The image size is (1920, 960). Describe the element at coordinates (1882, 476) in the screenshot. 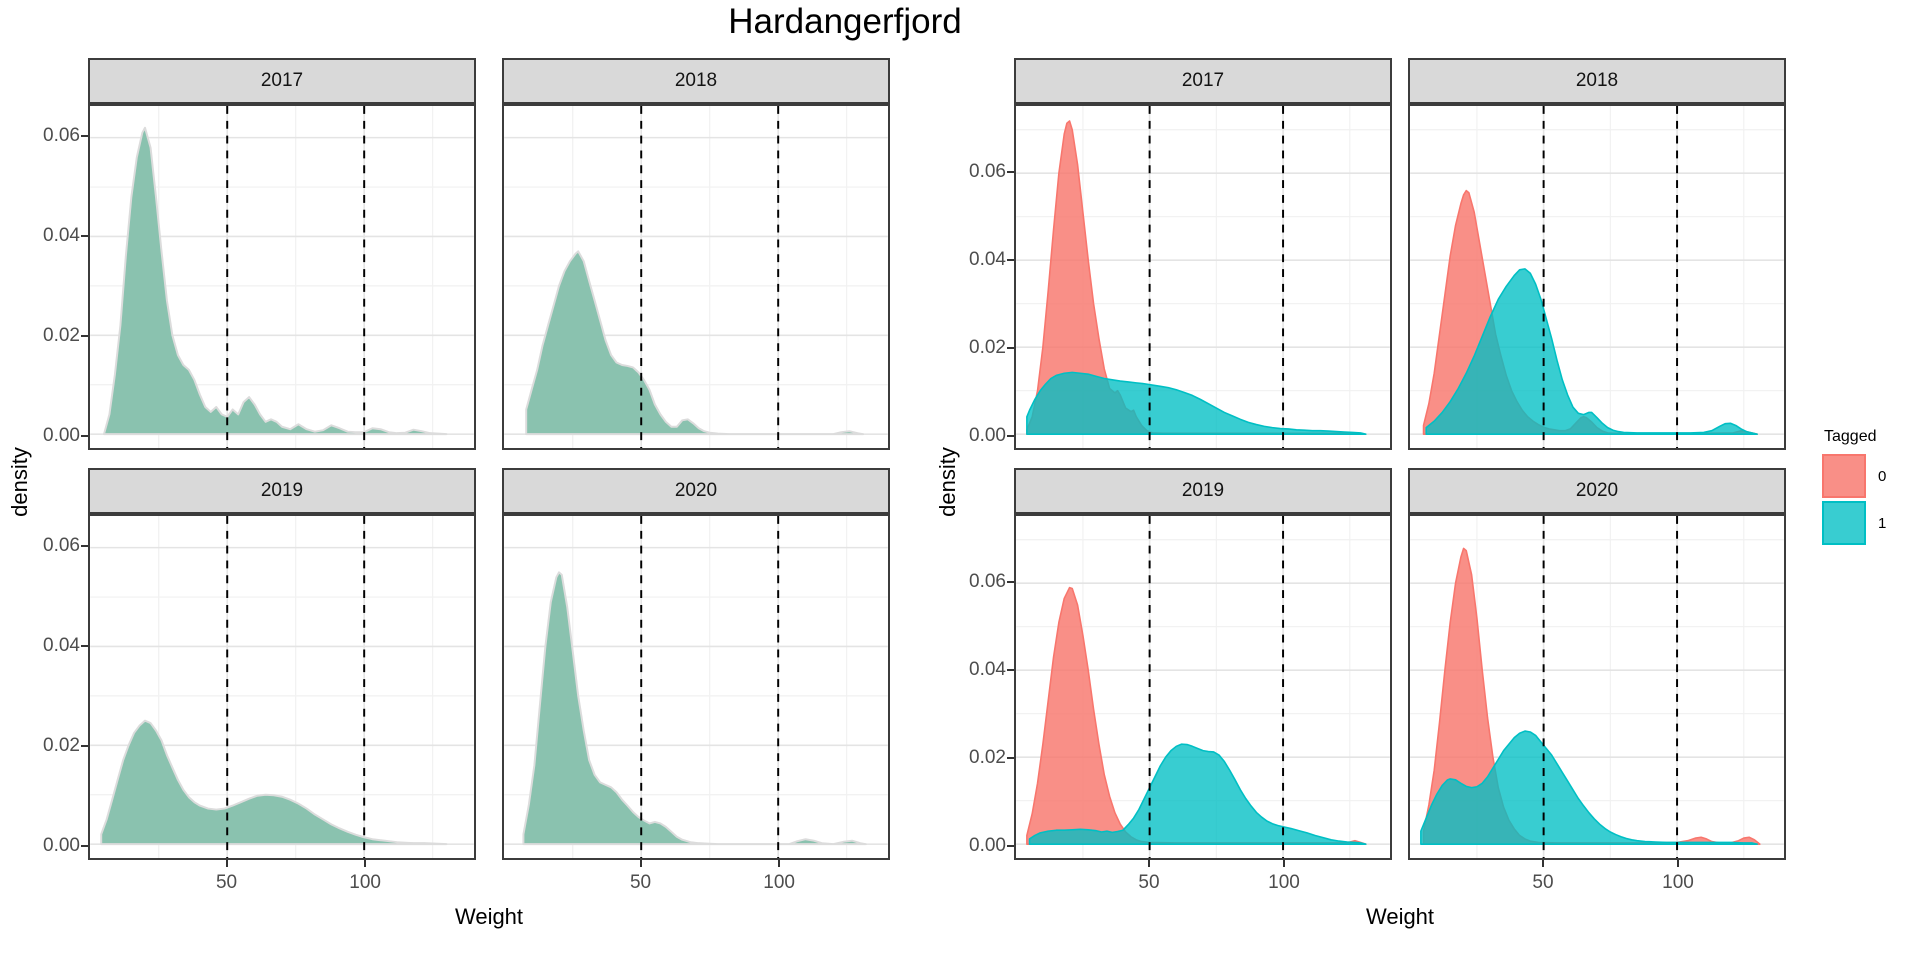

I see `legend-label: 0` at that location.